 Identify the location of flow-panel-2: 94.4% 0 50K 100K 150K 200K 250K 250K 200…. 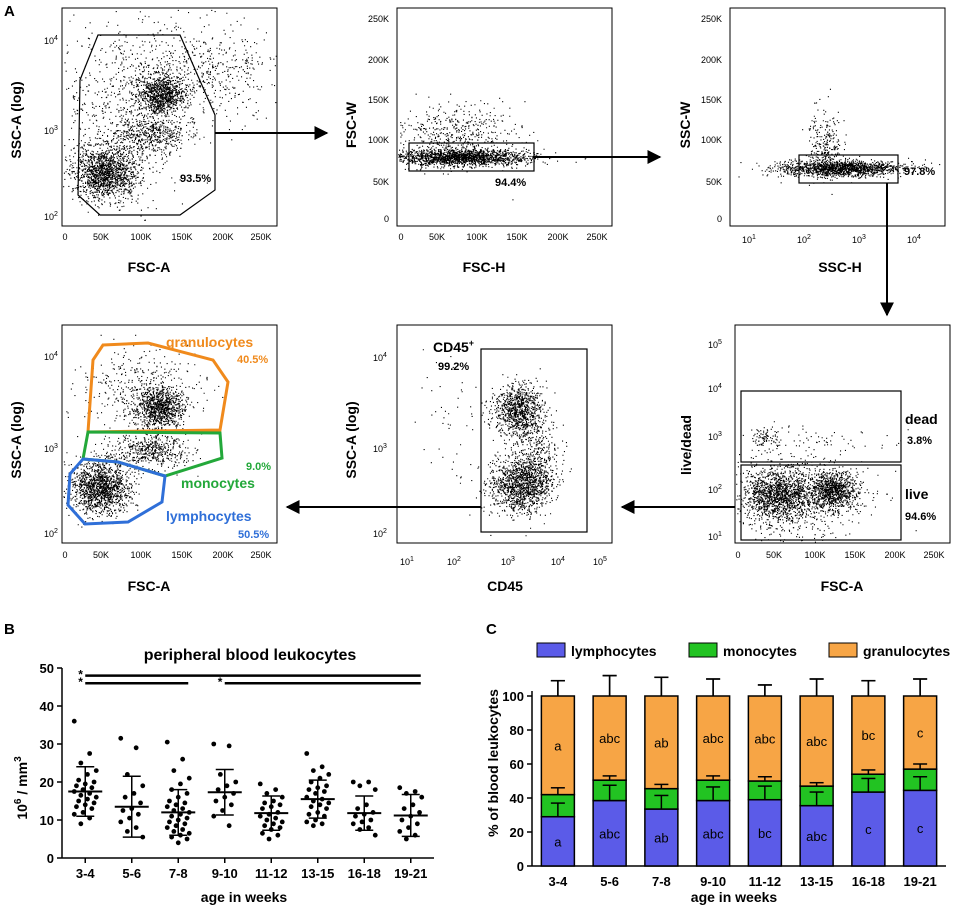
(478, 141).